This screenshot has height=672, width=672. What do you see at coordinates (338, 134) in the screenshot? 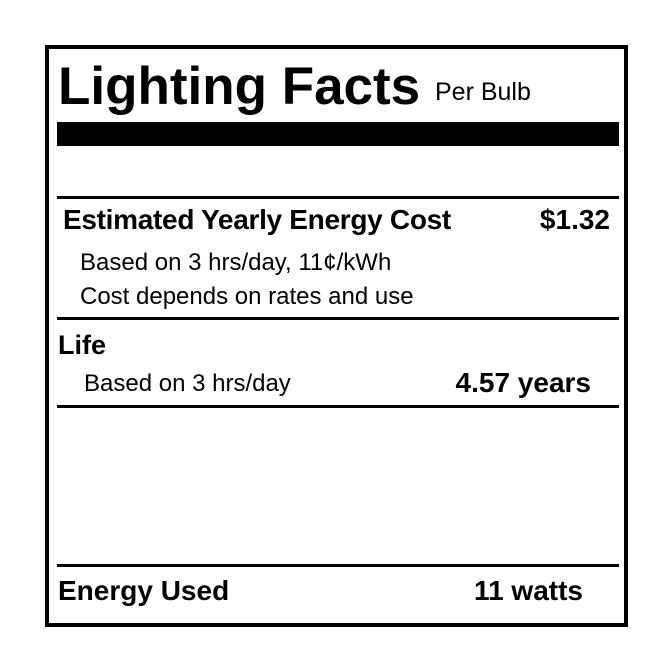
I see `header-bar` at bounding box center [338, 134].